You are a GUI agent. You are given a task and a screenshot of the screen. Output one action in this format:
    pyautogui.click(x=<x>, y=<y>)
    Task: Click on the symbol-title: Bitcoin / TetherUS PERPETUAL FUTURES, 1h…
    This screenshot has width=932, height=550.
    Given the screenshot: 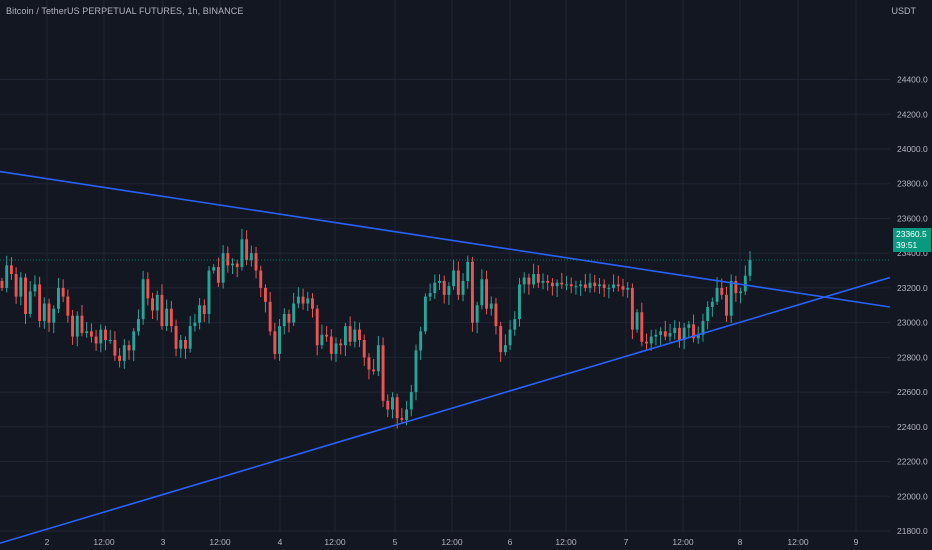 What is the action you would take?
    pyautogui.click(x=125, y=11)
    